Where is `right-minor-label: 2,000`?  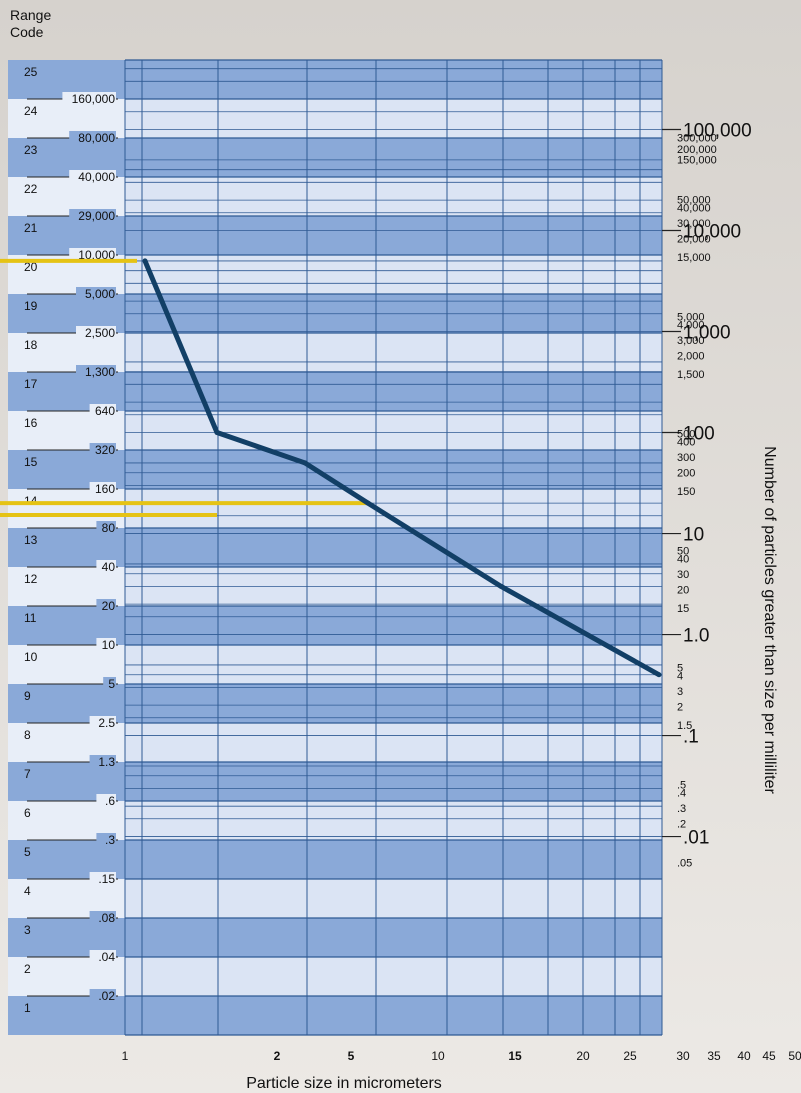
right-minor-label: 2,000 is located at coordinates (691, 357).